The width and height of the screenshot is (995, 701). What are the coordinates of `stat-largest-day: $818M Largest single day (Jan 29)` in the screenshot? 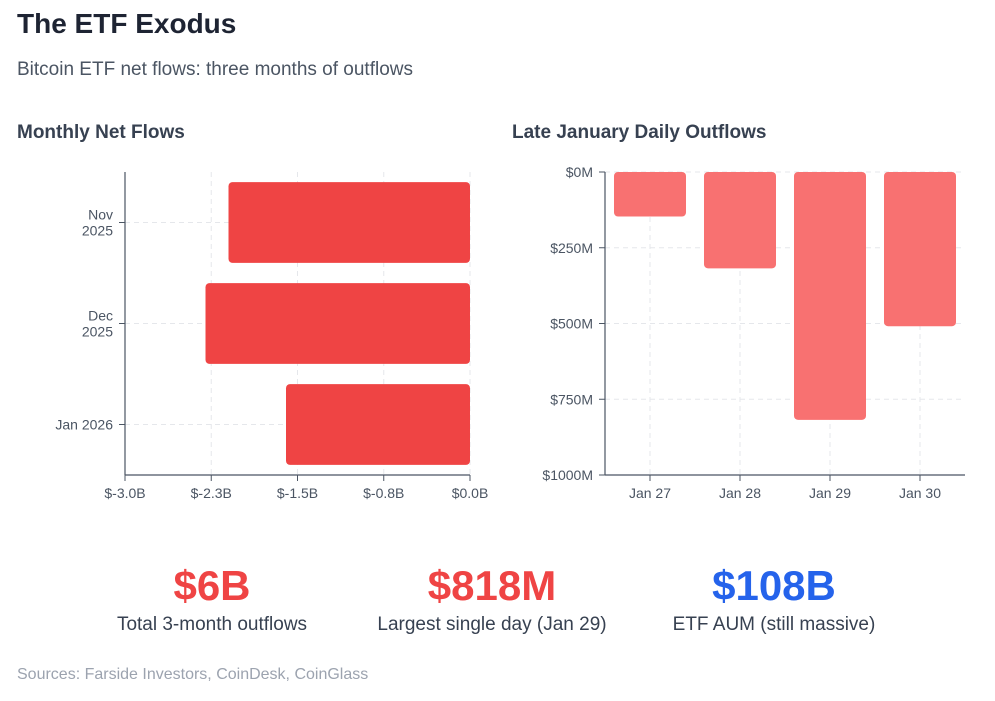 It's located at (492, 598).